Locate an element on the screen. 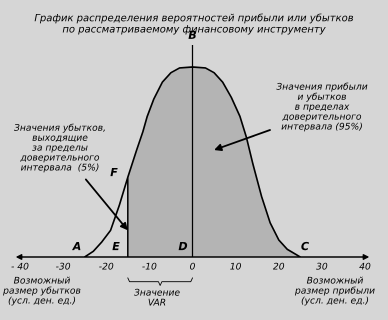 The image size is (388, 320). annotation: A is located at coordinates (76, 246).